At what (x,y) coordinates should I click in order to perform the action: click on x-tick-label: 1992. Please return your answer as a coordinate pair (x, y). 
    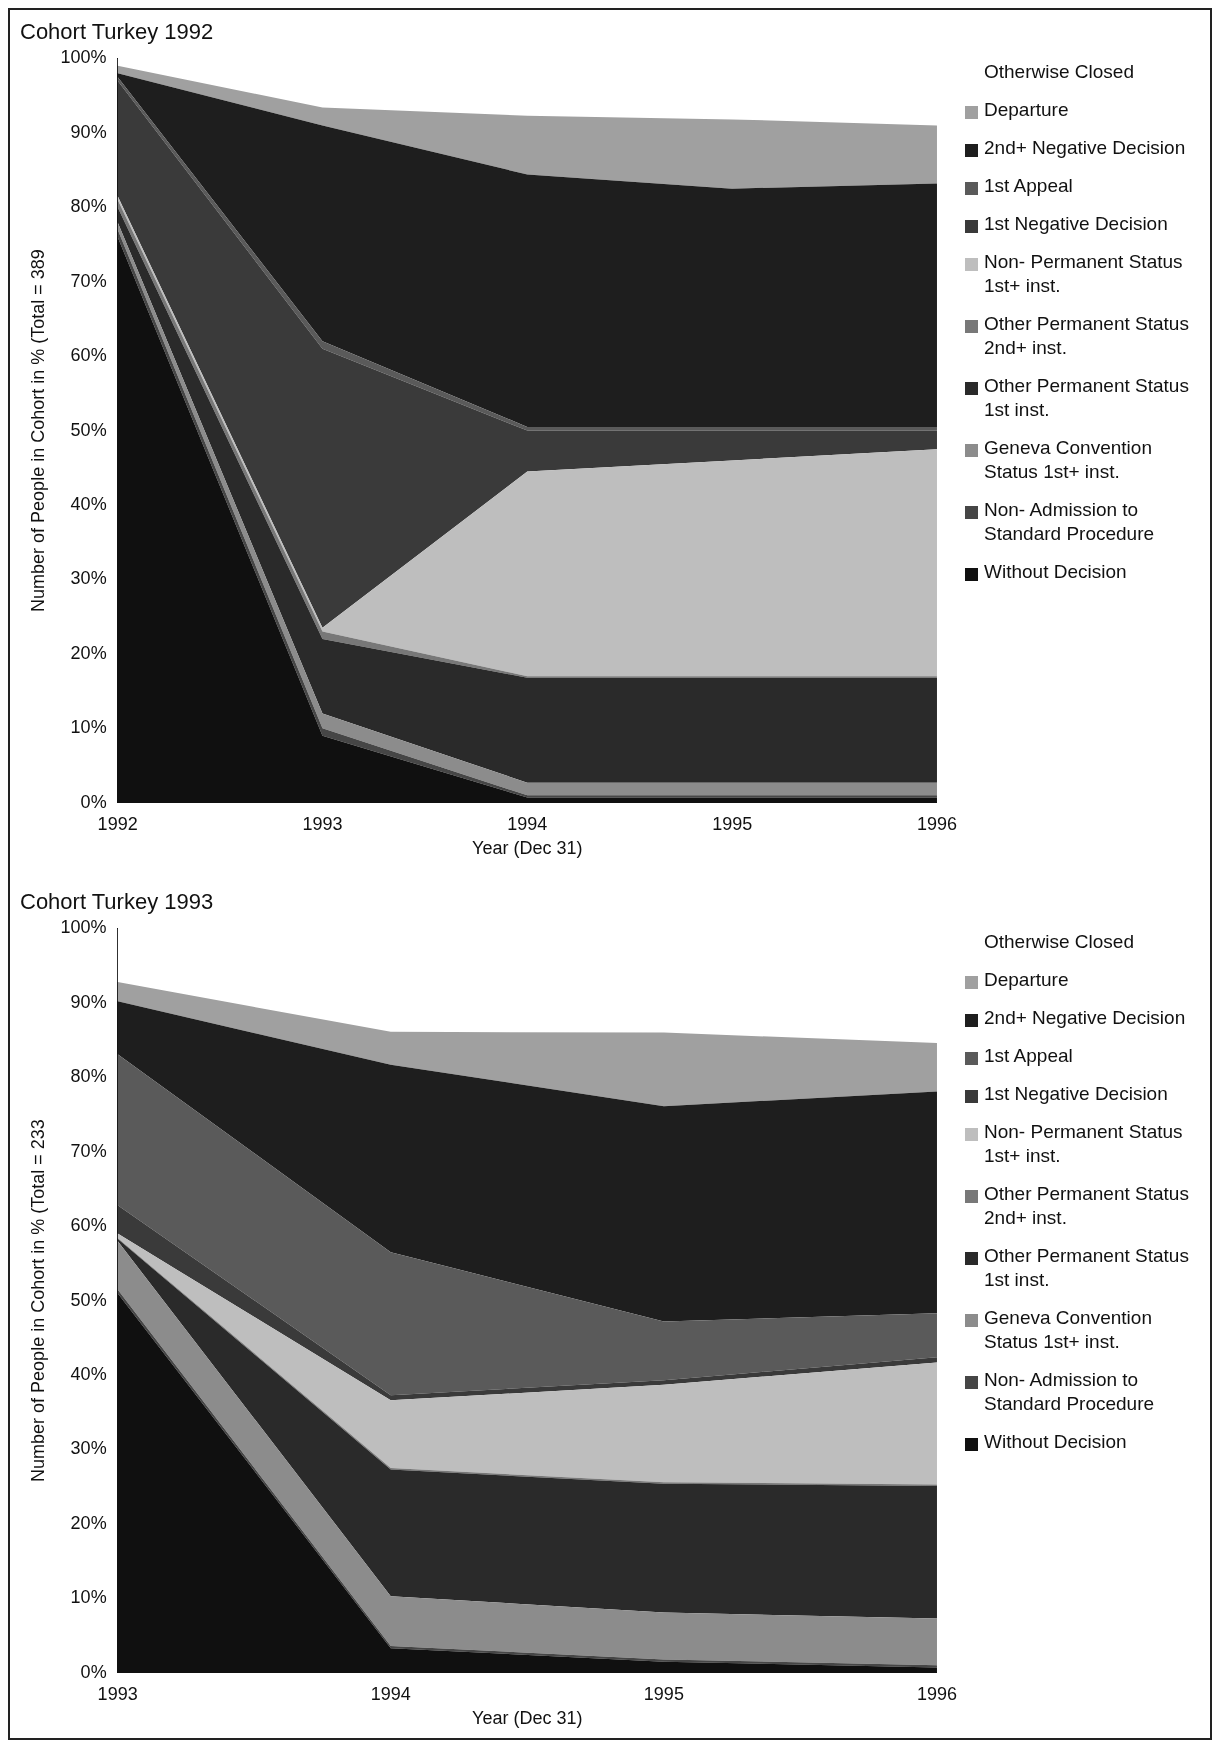
    Looking at the image, I should click on (117, 823).